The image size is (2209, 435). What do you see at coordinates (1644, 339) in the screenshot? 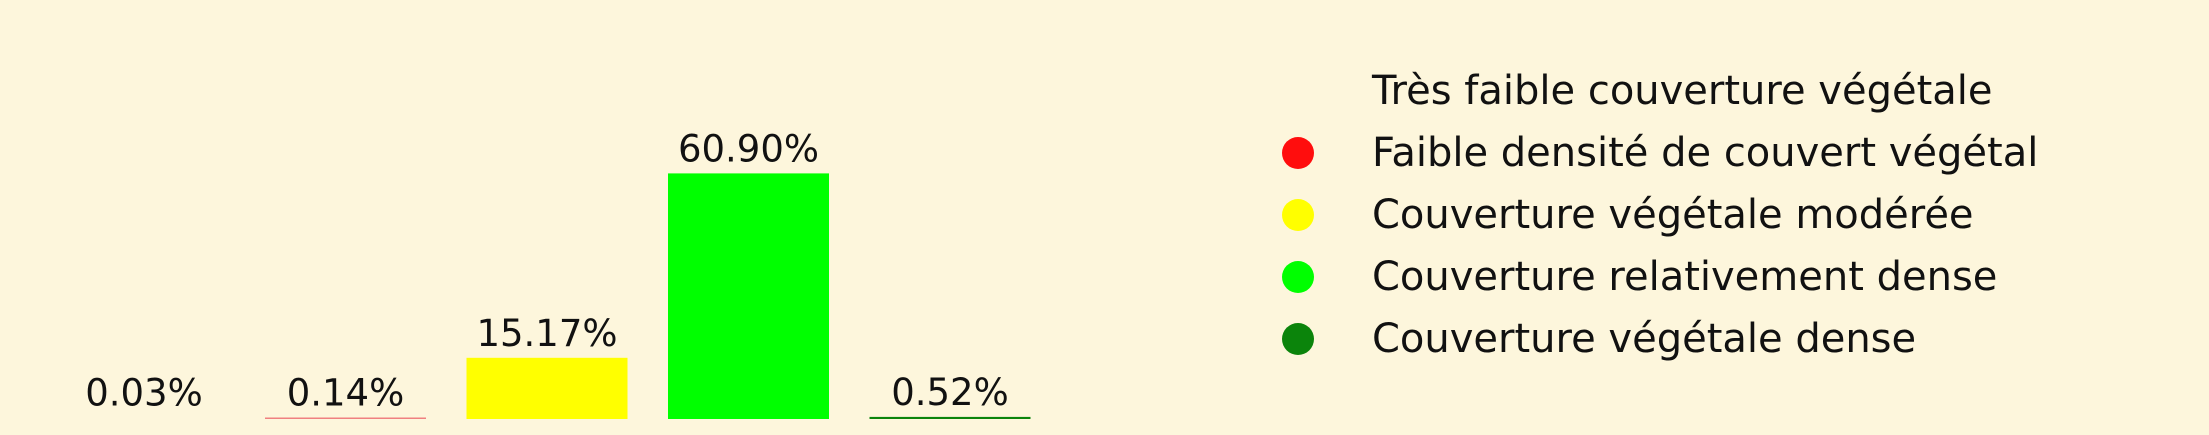
I see `legend-label: Couverture végétale dense` at bounding box center [1644, 339].